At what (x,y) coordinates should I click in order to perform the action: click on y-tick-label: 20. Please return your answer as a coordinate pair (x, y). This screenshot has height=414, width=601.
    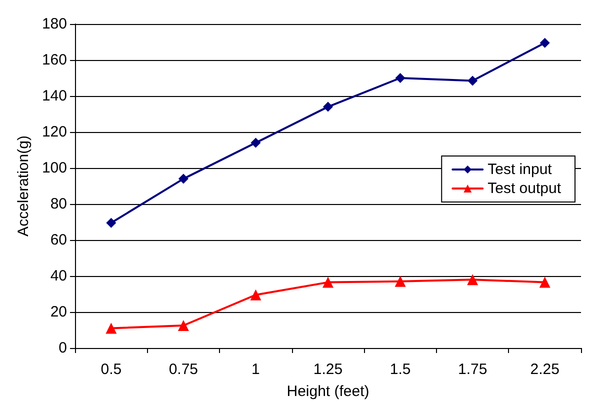
    Looking at the image, I should click on (58, 312).